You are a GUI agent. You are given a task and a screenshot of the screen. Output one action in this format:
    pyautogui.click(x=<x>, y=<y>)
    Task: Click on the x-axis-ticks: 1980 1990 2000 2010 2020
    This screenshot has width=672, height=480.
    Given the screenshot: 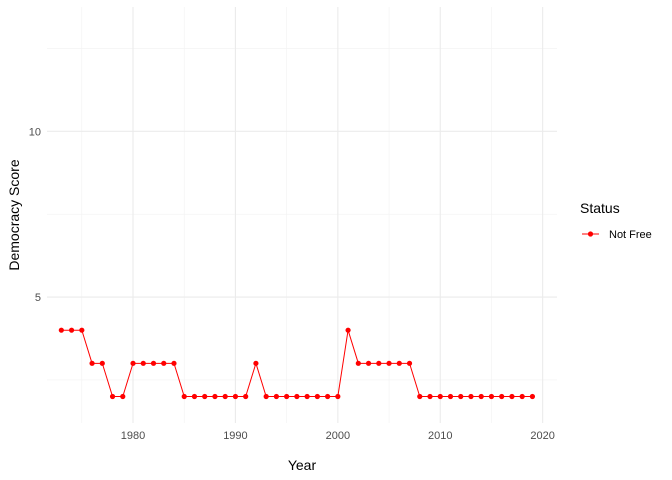 What is the action you would take?
    pyautogui.click(x=338, y=436)
    